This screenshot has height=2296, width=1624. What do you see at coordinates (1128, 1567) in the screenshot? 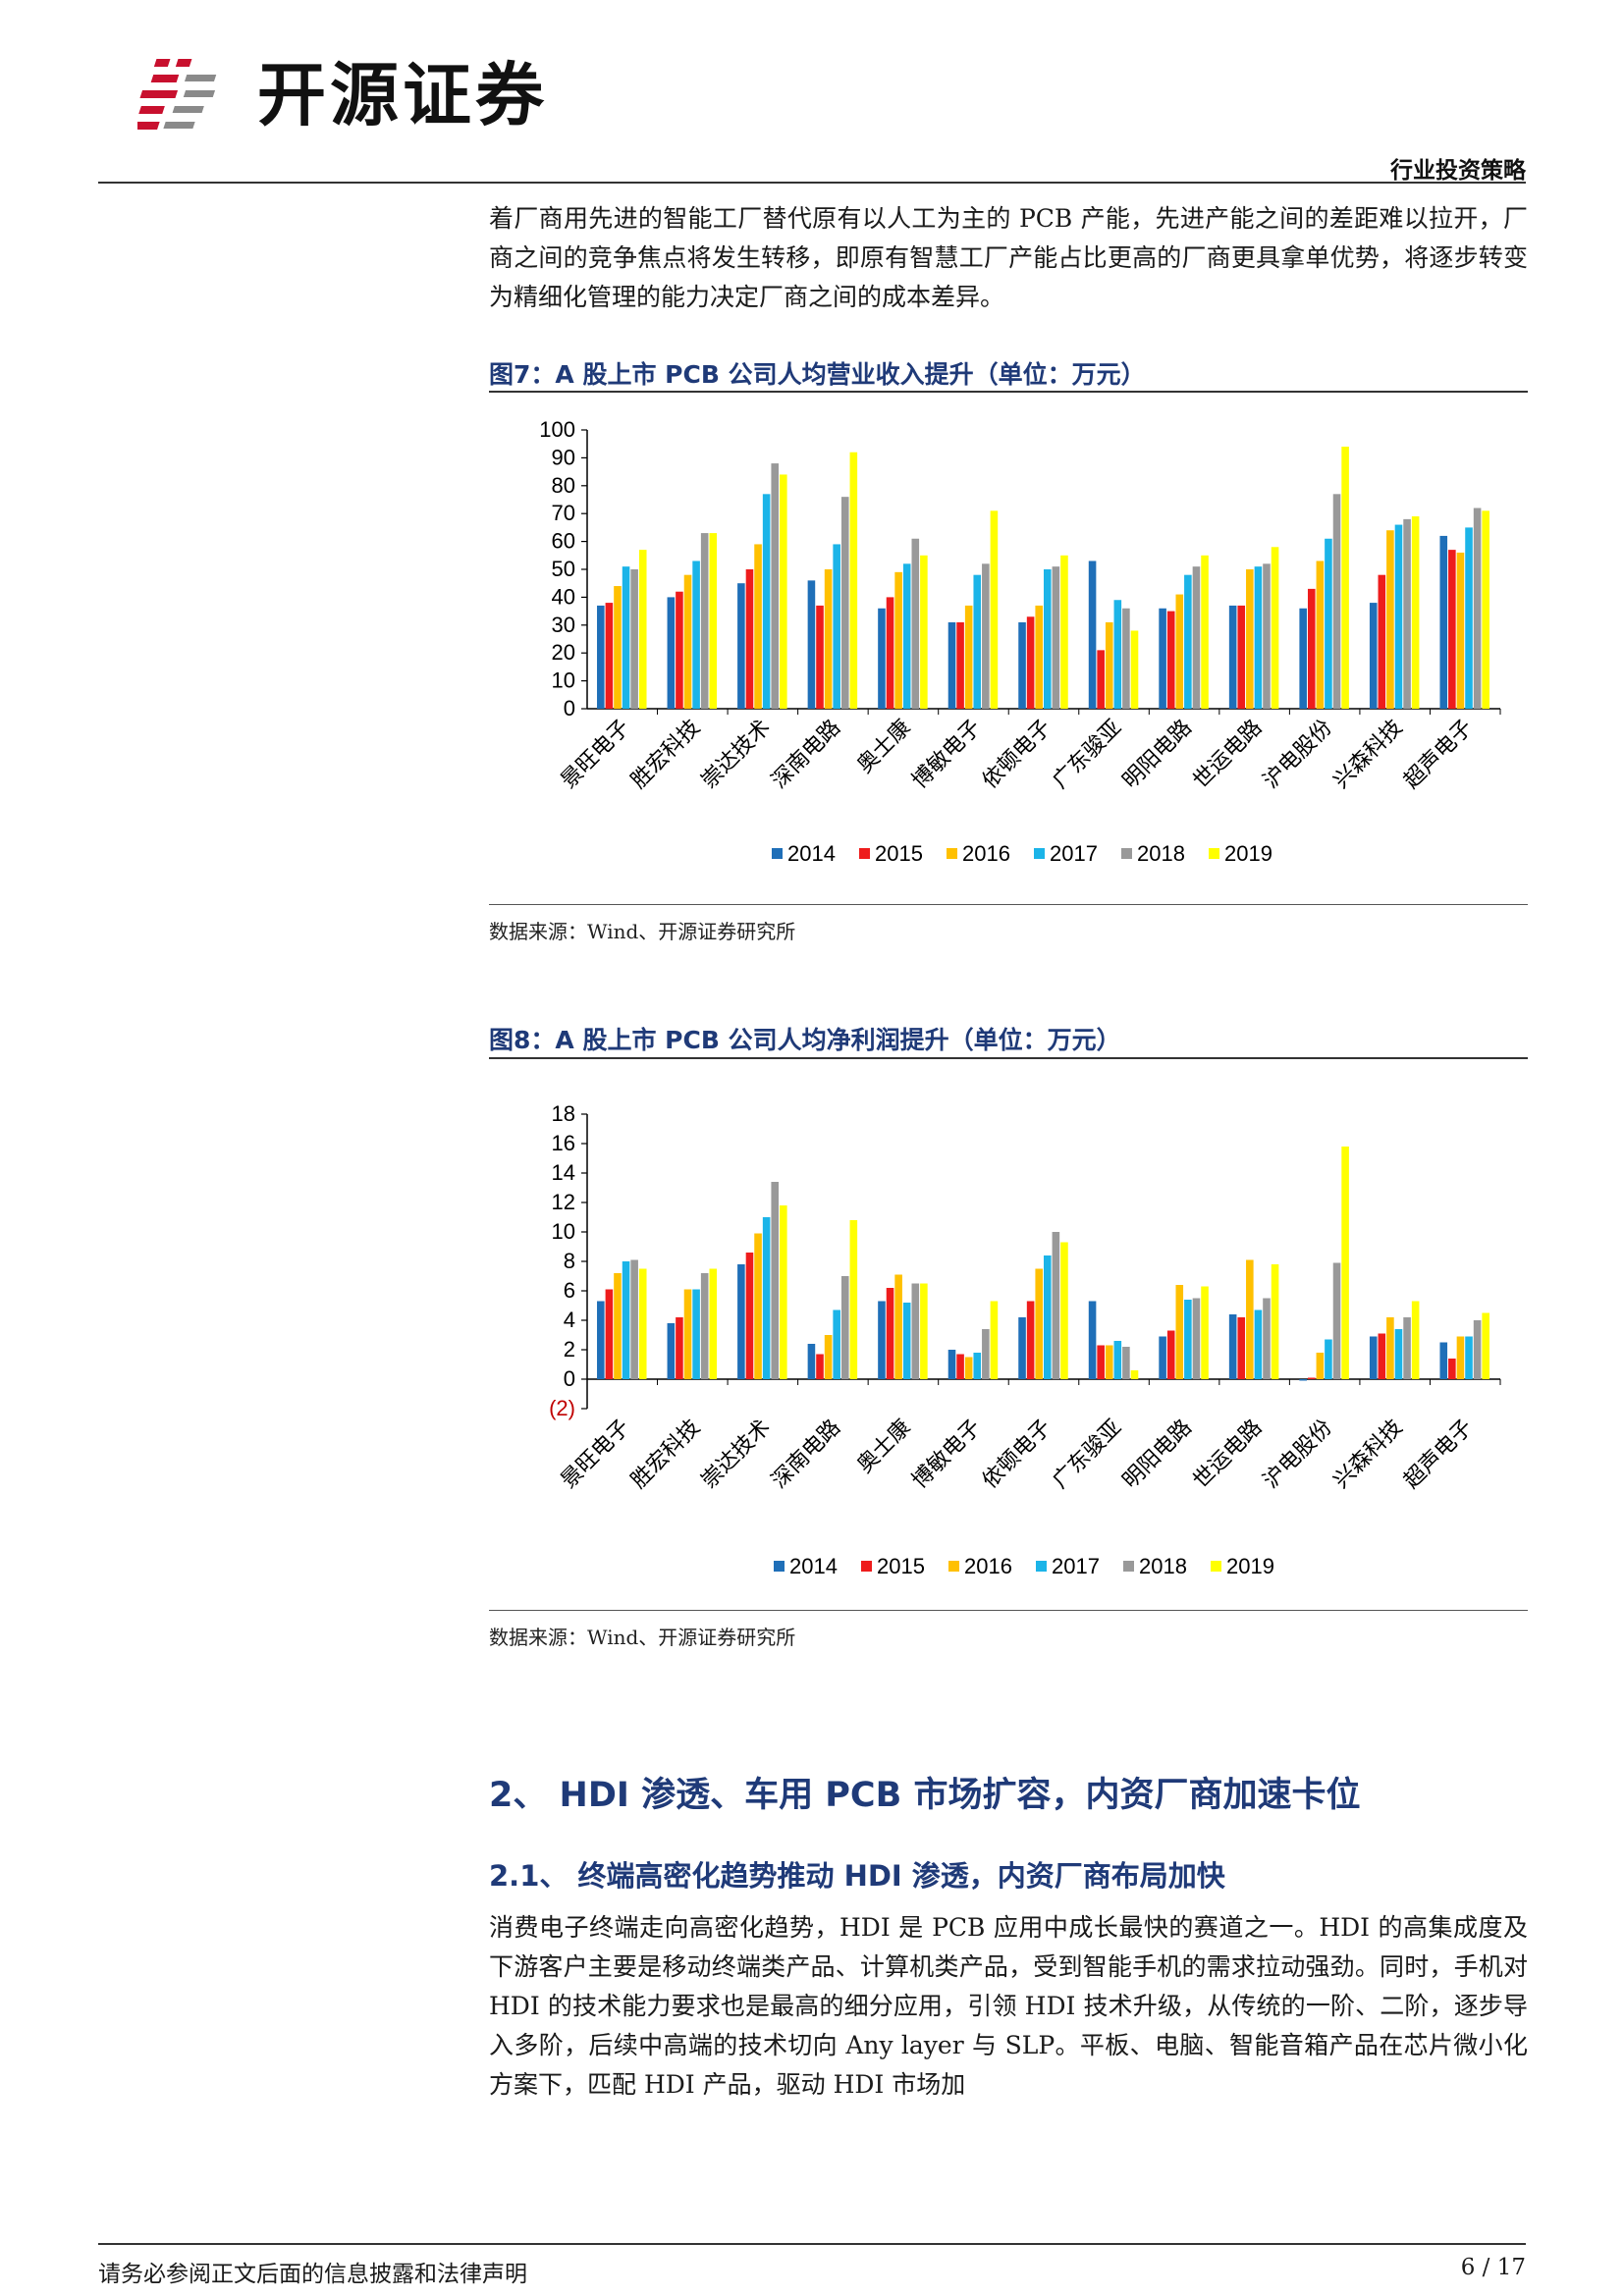
I see `legend-swatch-2018` at bounding box center [1128, 1567].